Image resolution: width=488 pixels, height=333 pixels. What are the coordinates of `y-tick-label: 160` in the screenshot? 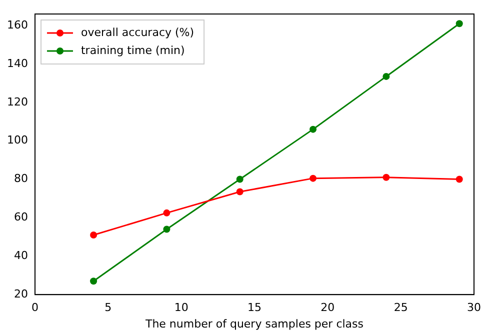 It's located at (17, 25).